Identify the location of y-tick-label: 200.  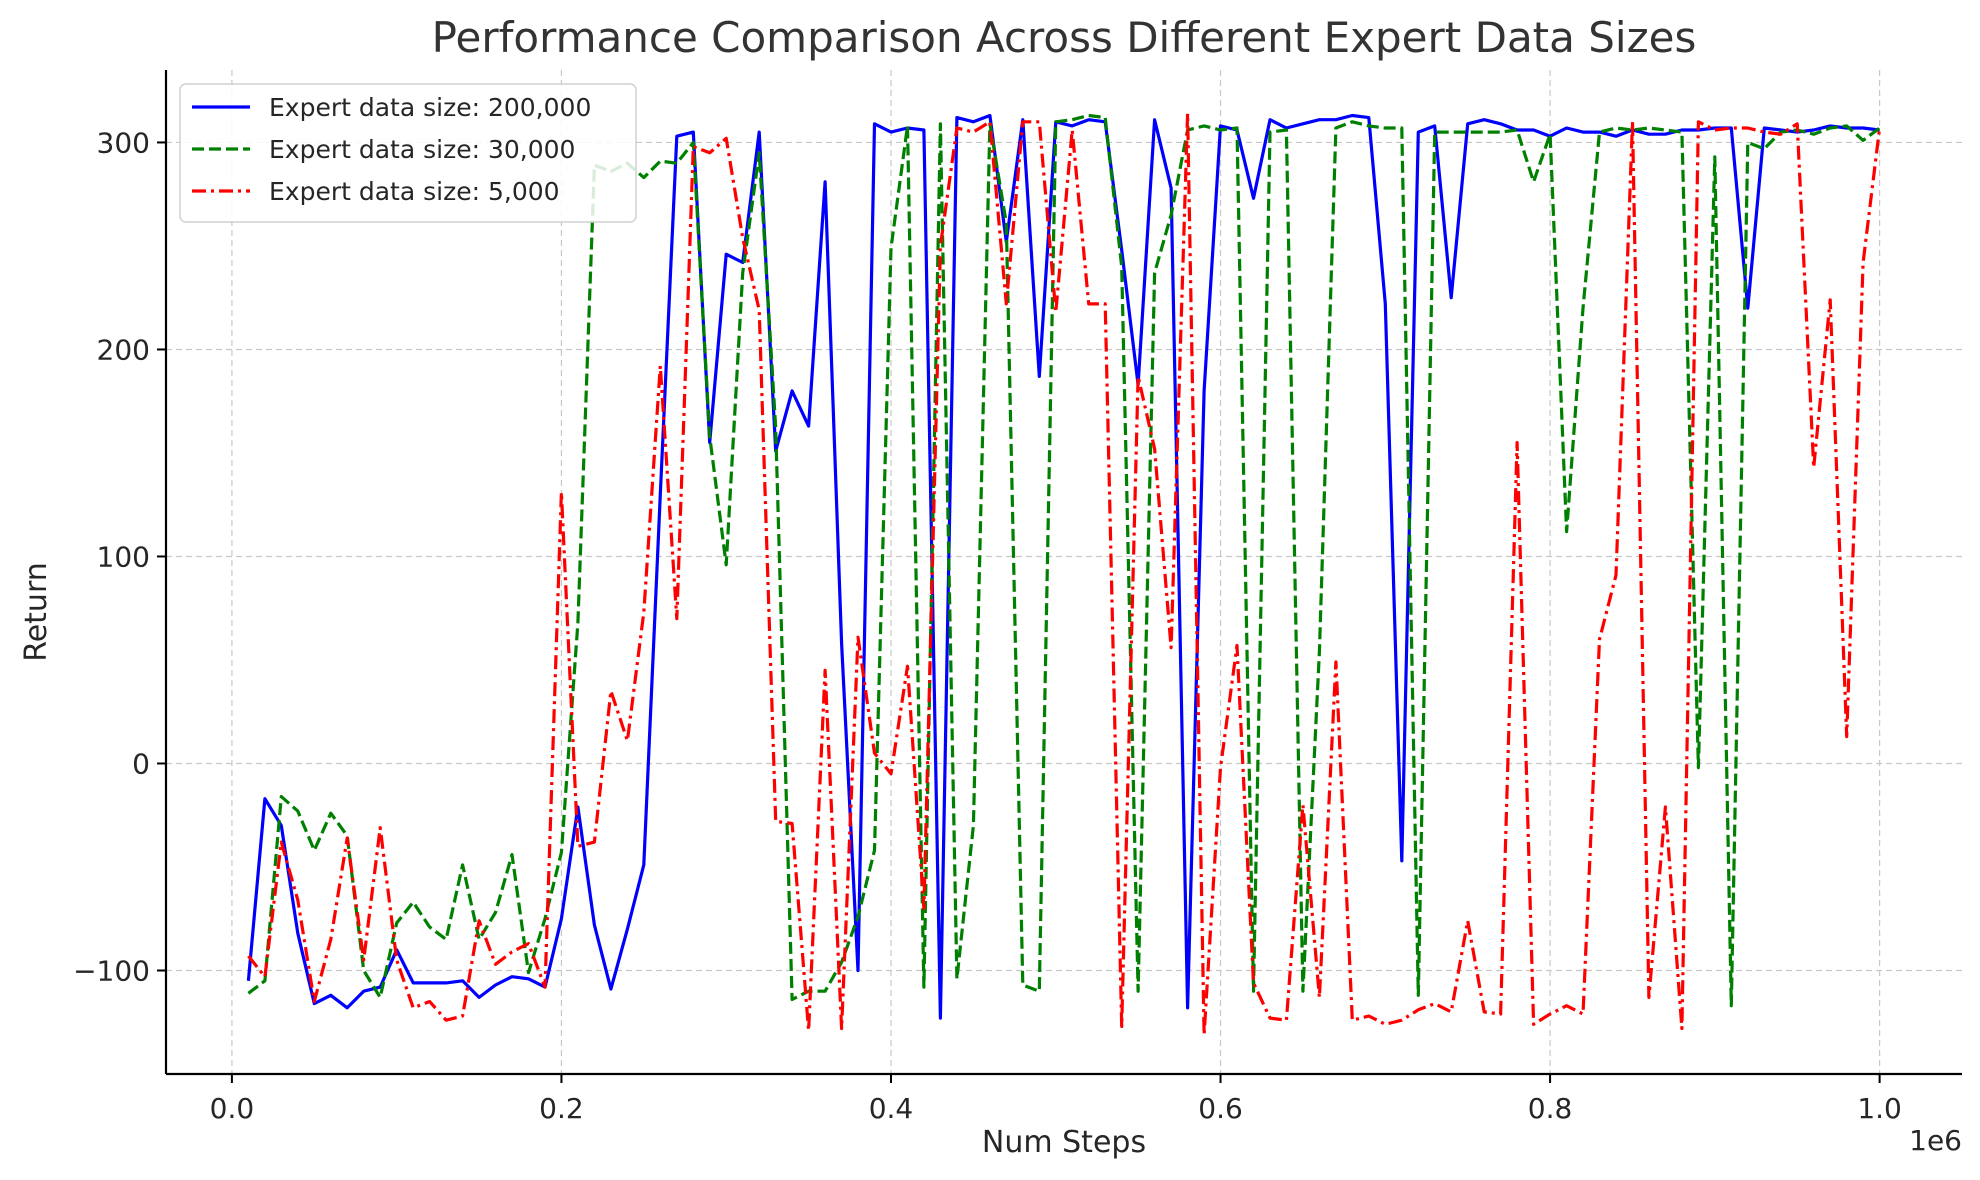
(123, 349).